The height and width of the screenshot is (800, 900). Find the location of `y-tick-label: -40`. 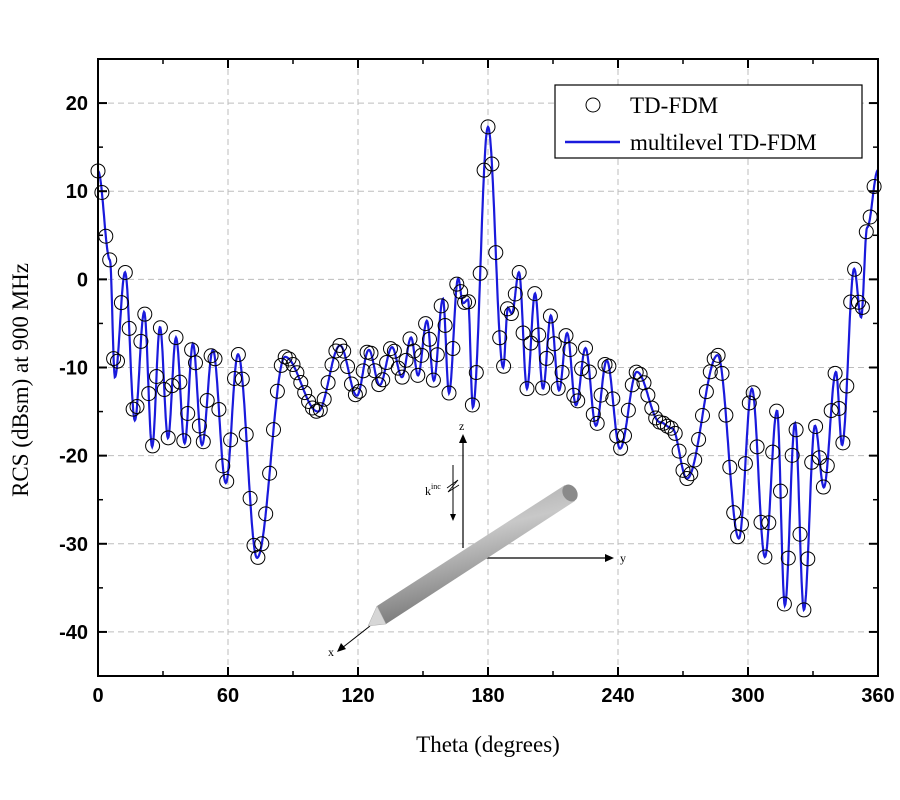

y-tick-label: -40 is located at coordinates (73, 633).